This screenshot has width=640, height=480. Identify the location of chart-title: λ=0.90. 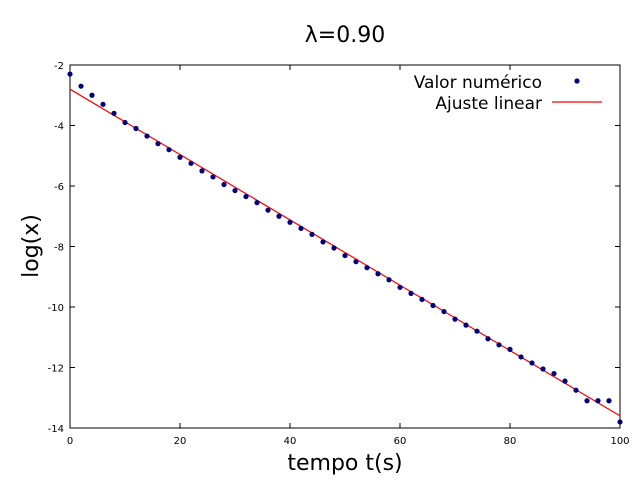
(345, 35).